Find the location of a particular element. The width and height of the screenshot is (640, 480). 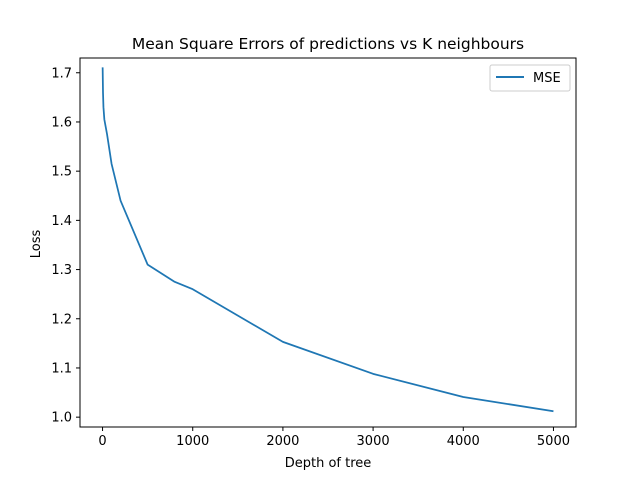

legend-label: MSE is located at coordinates (547, 78).